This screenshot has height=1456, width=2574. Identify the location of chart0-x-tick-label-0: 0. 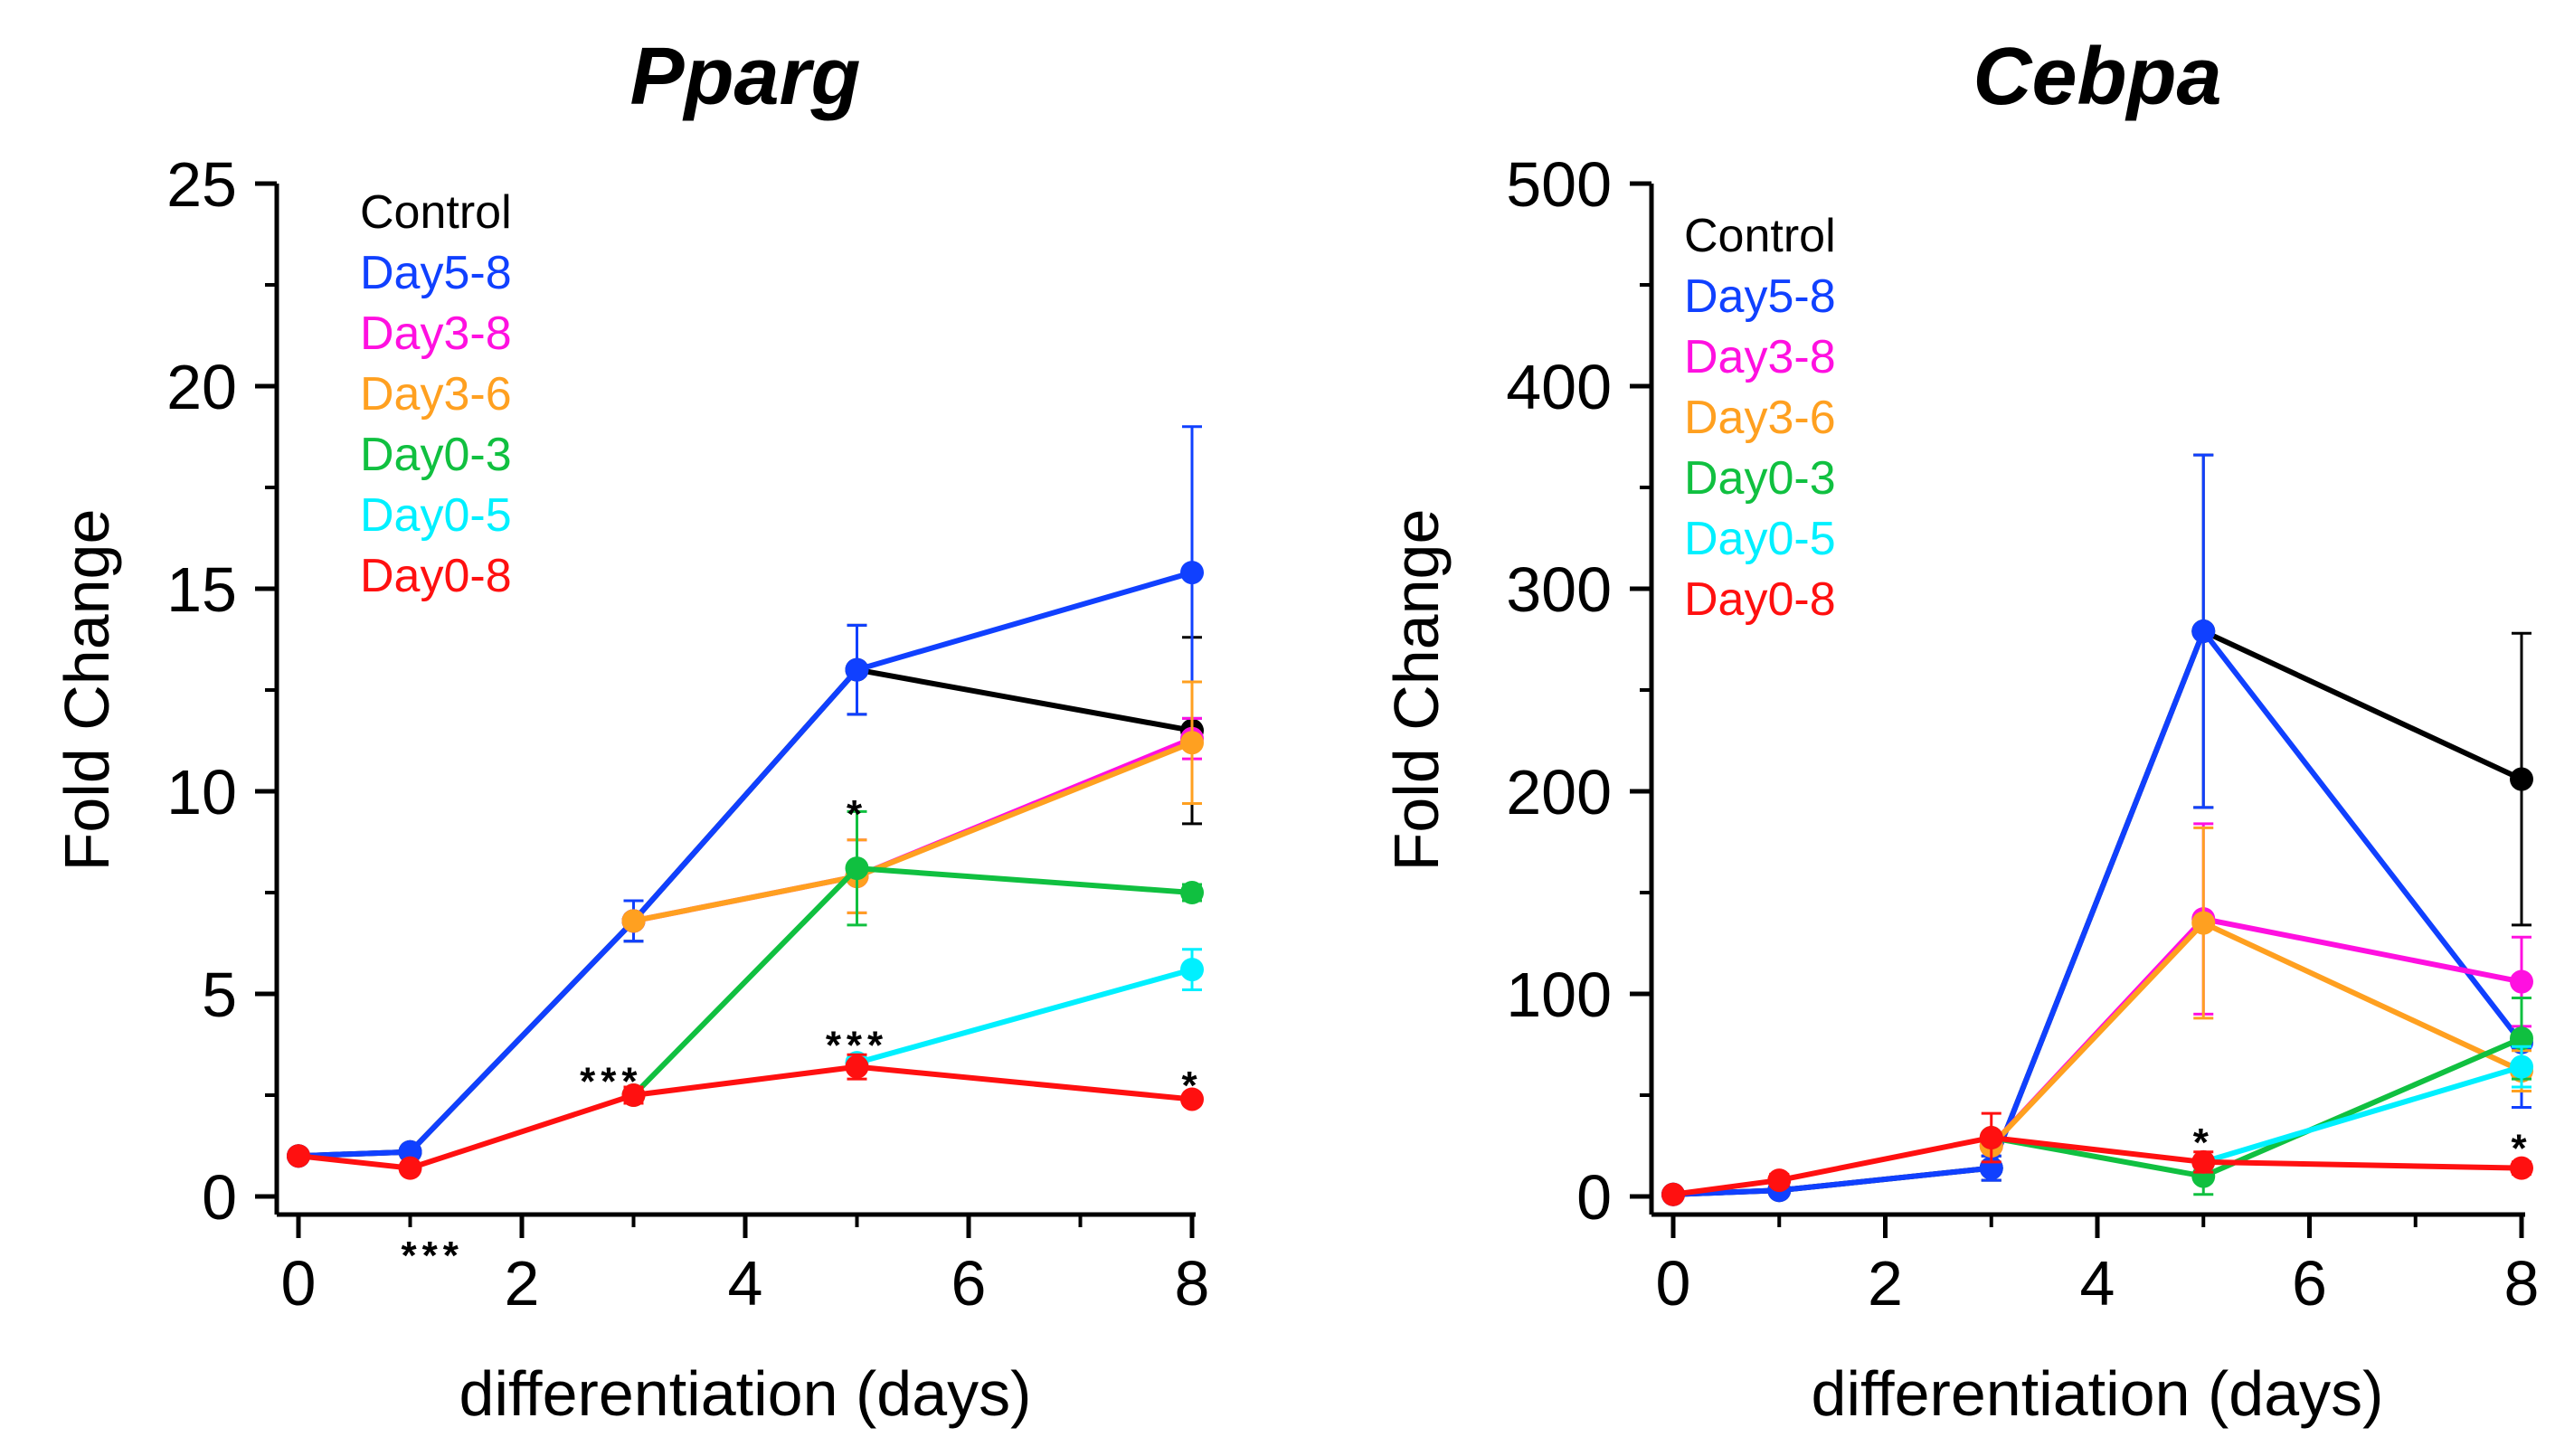
(299, 1284).